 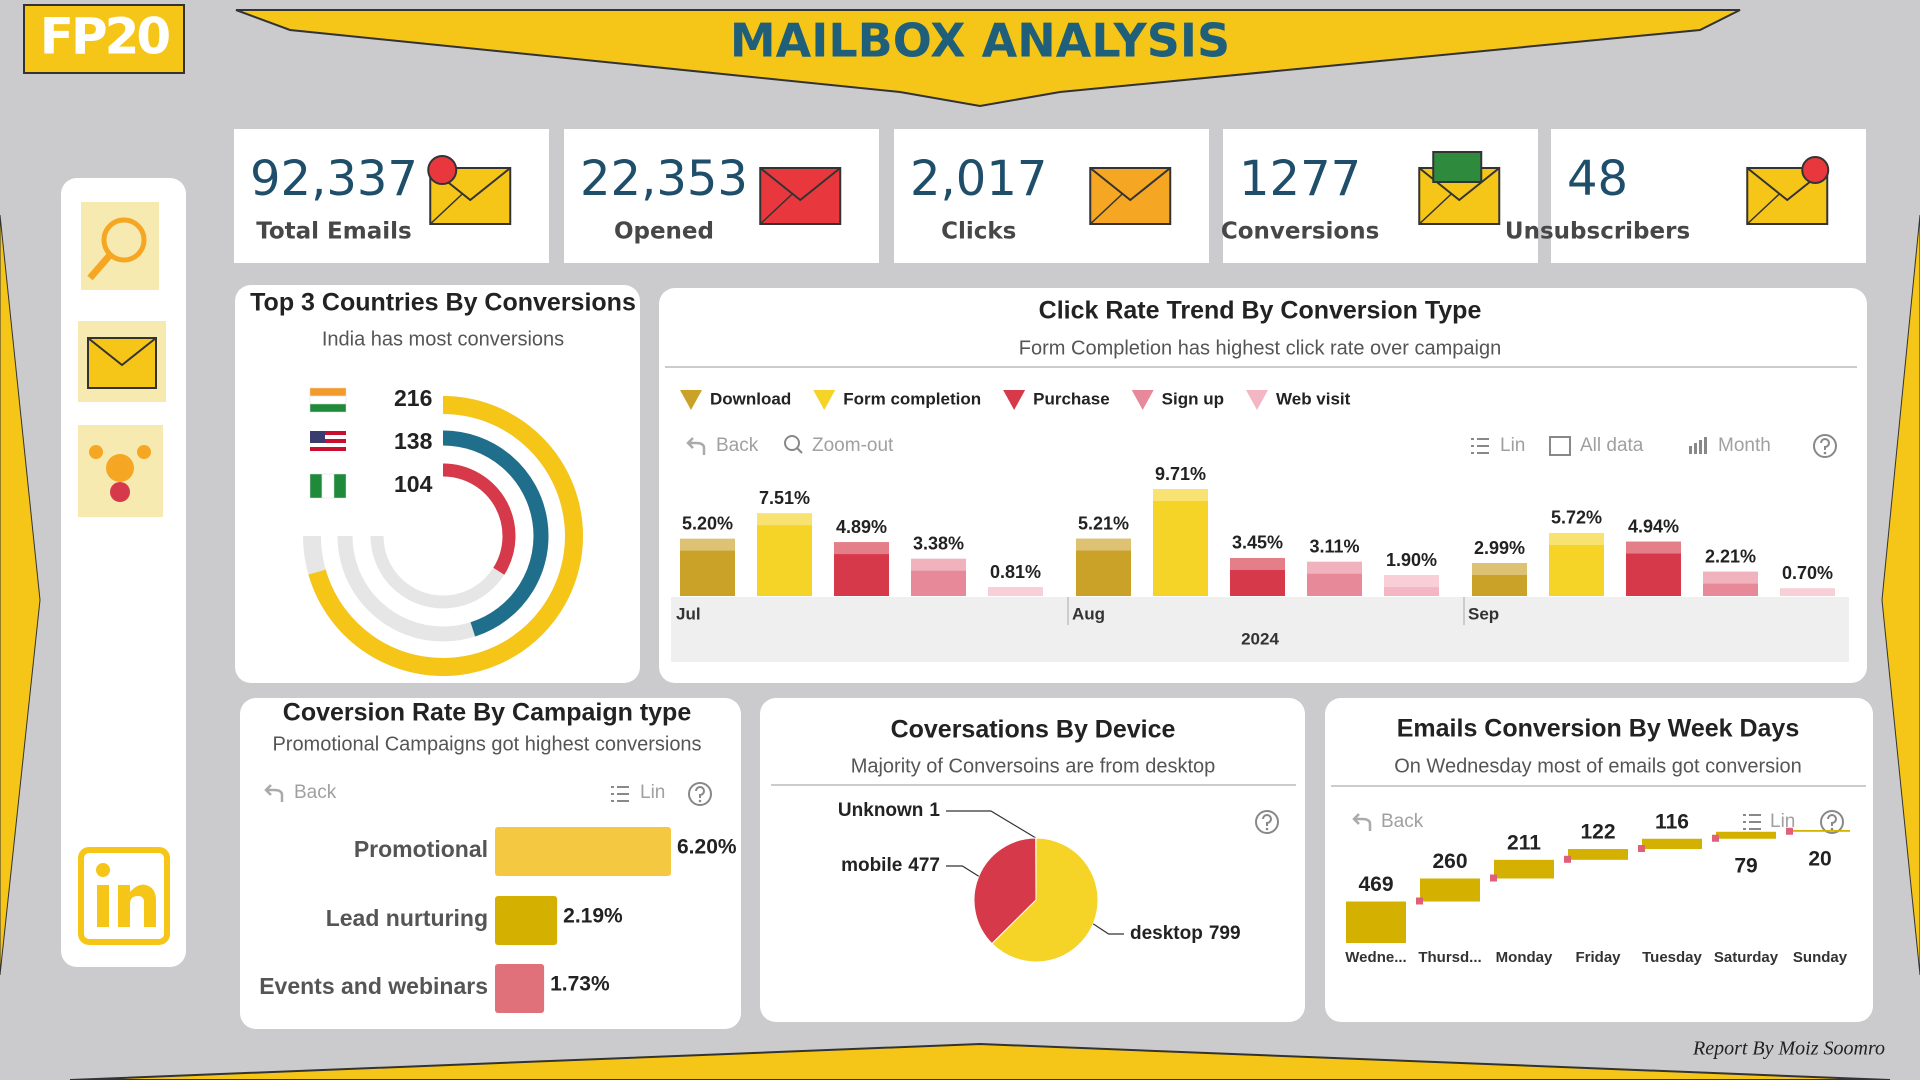 What do you see at coordinates (274, 793) in the screenshot?
I see `back-icon` at bounding box center [274, 793].